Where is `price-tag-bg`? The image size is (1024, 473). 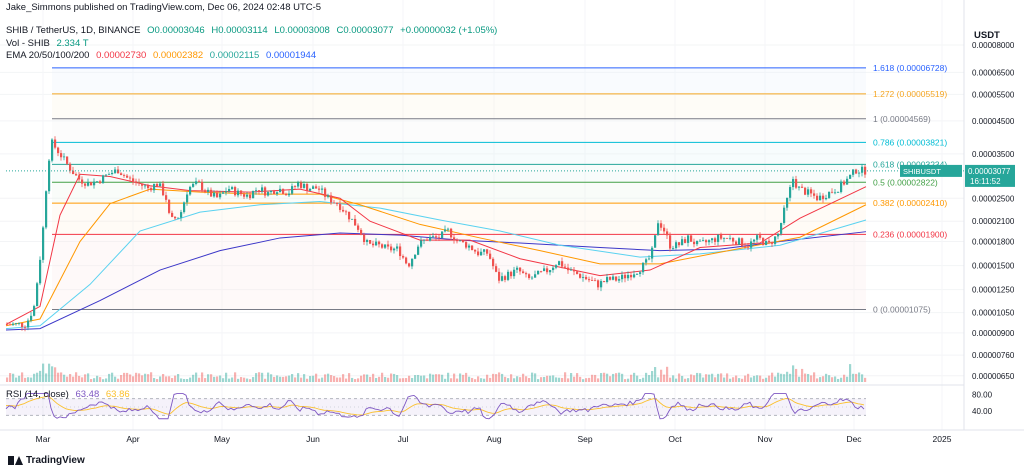
price-tag-bg is located at coordinates (990, 175).